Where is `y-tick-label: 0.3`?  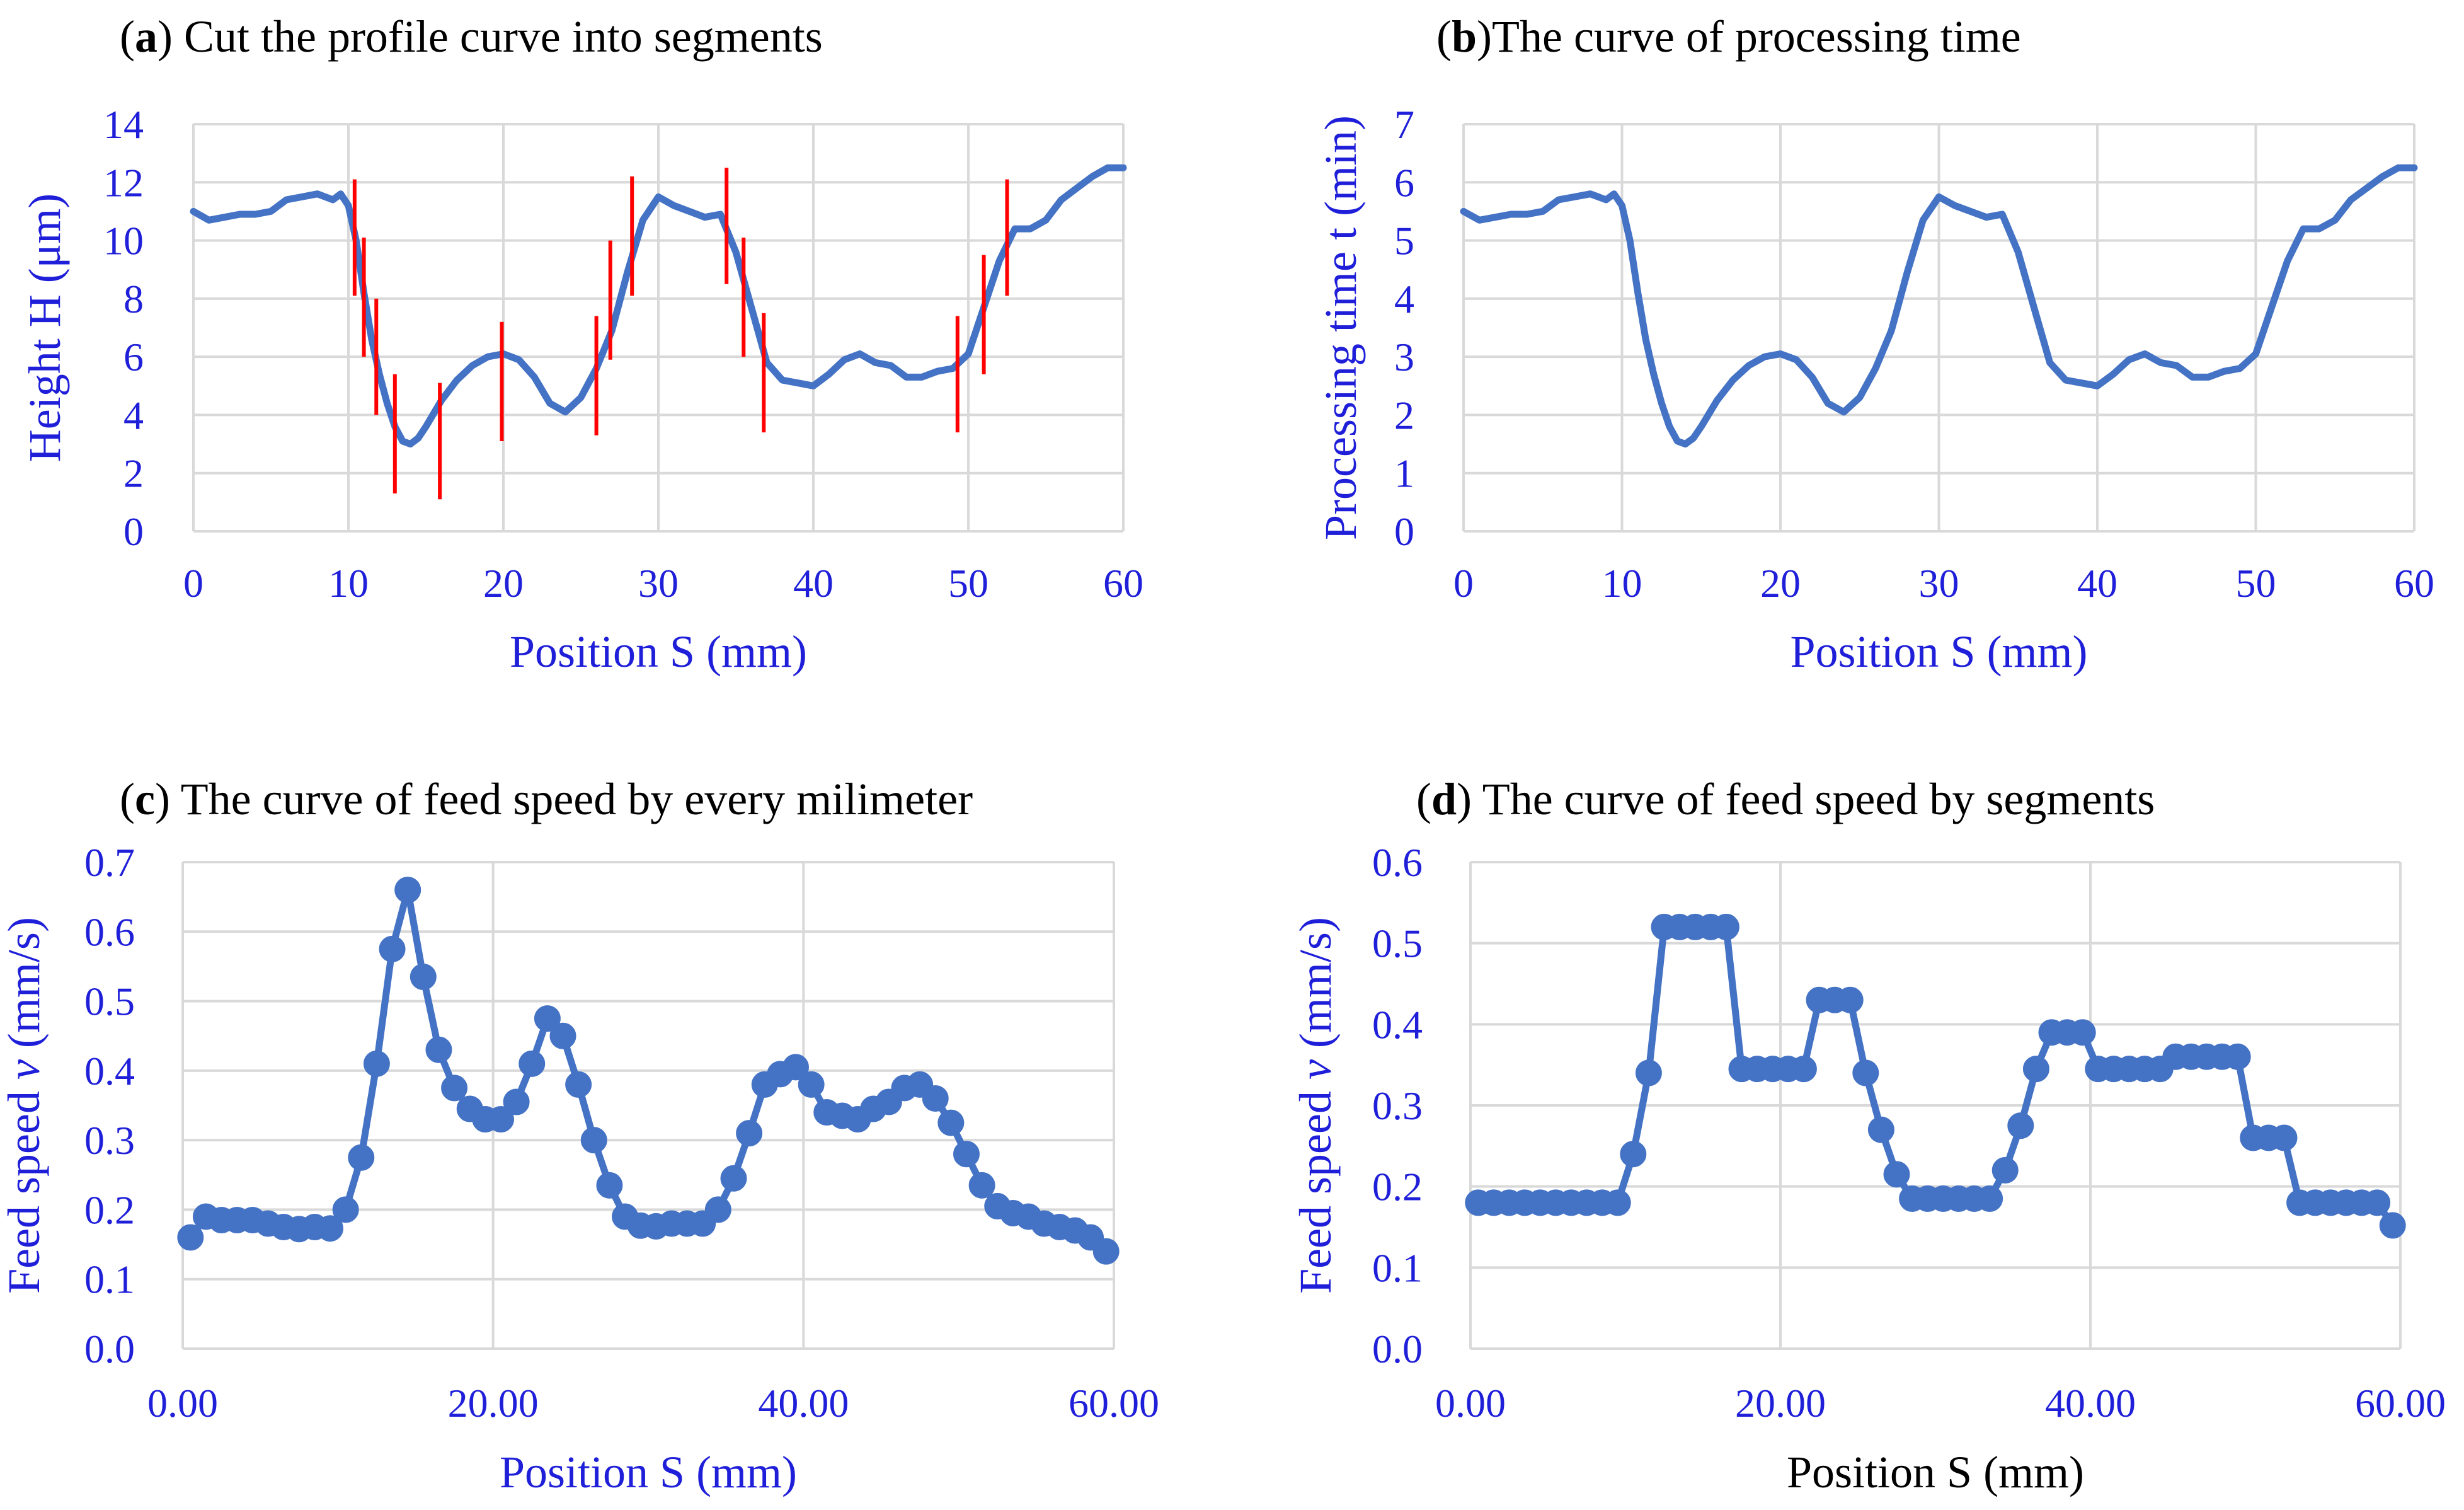
y-tick-label: 0.3 is located at coordinates (109, 1140).